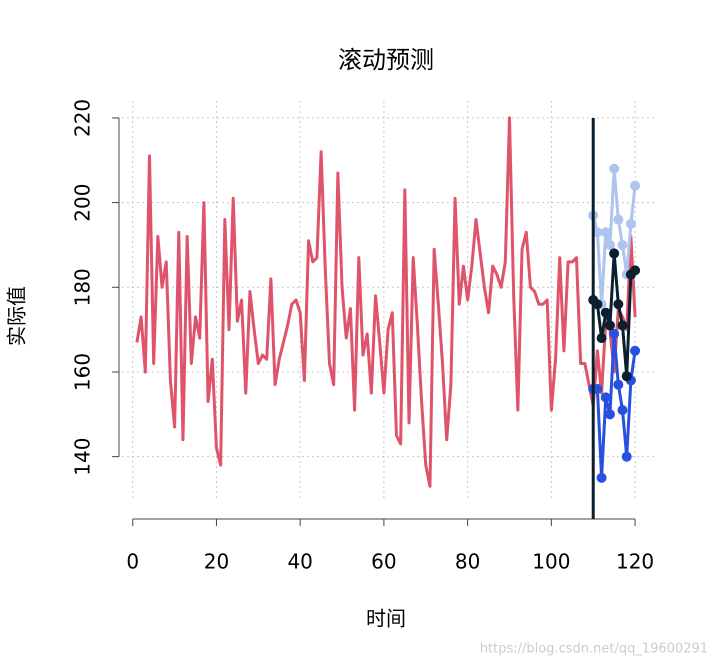  I want to click on y-tick-label: 200, so click(83, 203).